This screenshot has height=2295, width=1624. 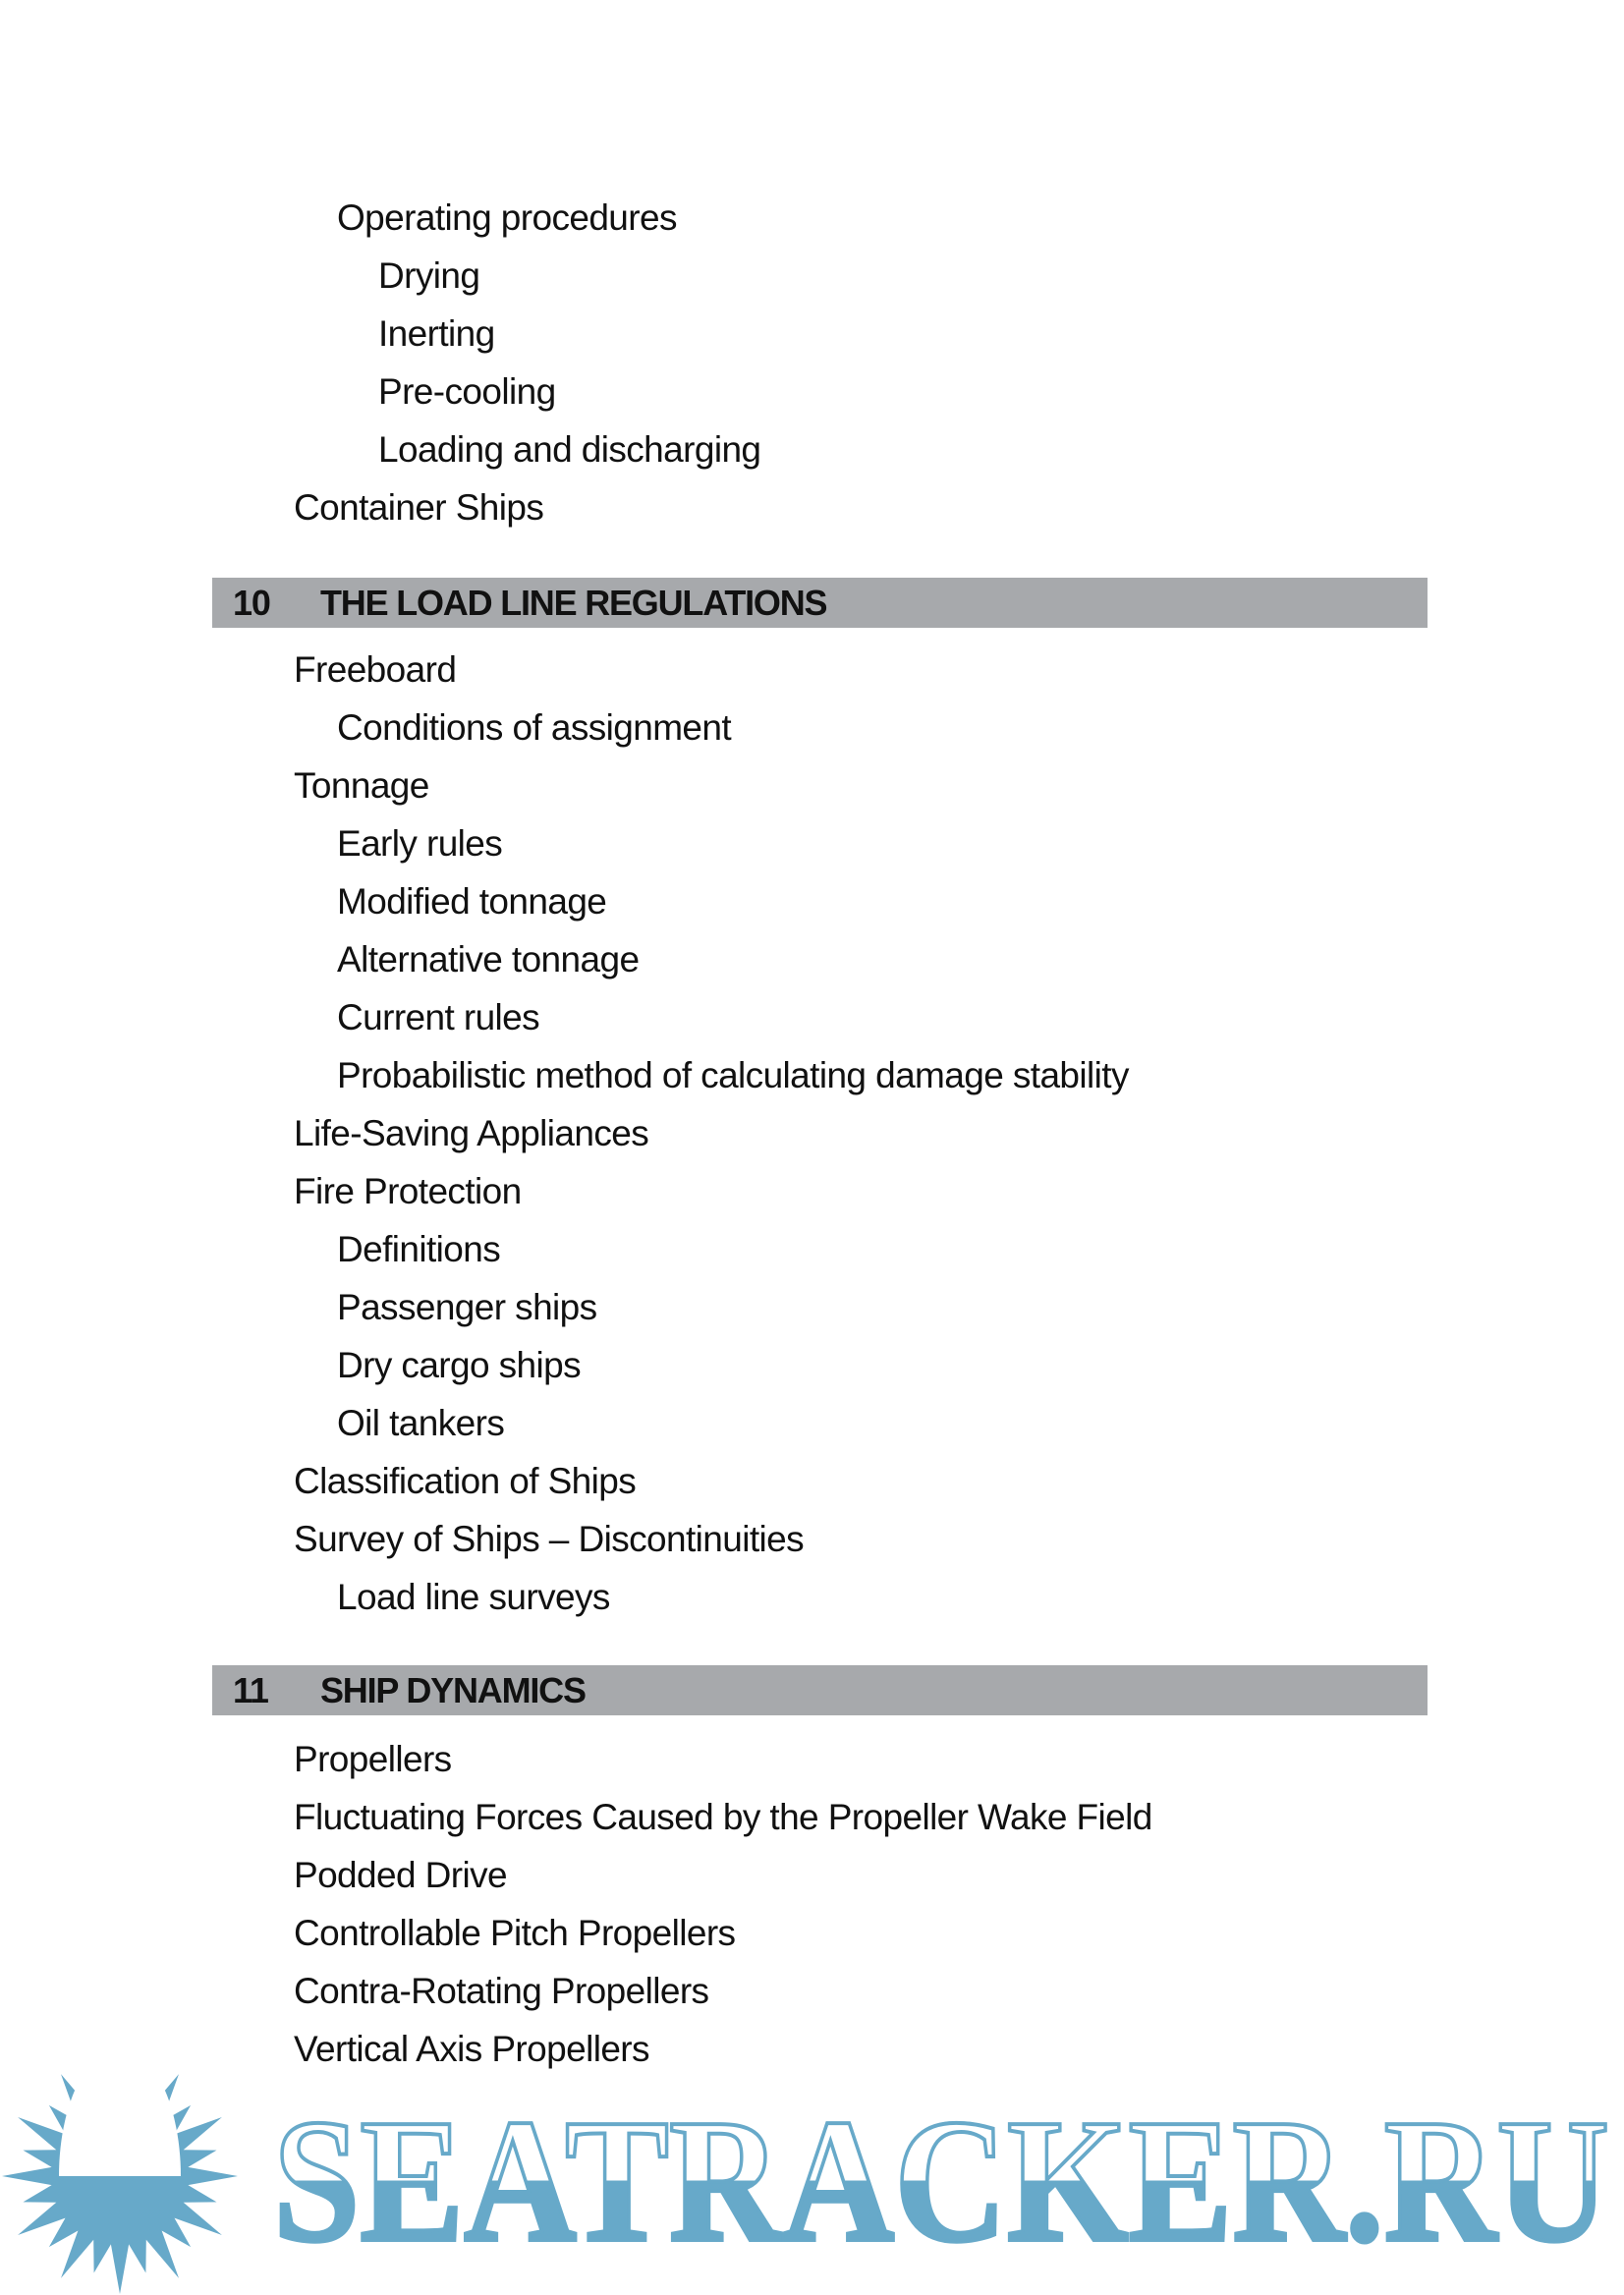 What do you see at coordinates (438, 1017) in the screenshot?
I see `toc-entry: Current rules` at bounding box center [438, 1017].